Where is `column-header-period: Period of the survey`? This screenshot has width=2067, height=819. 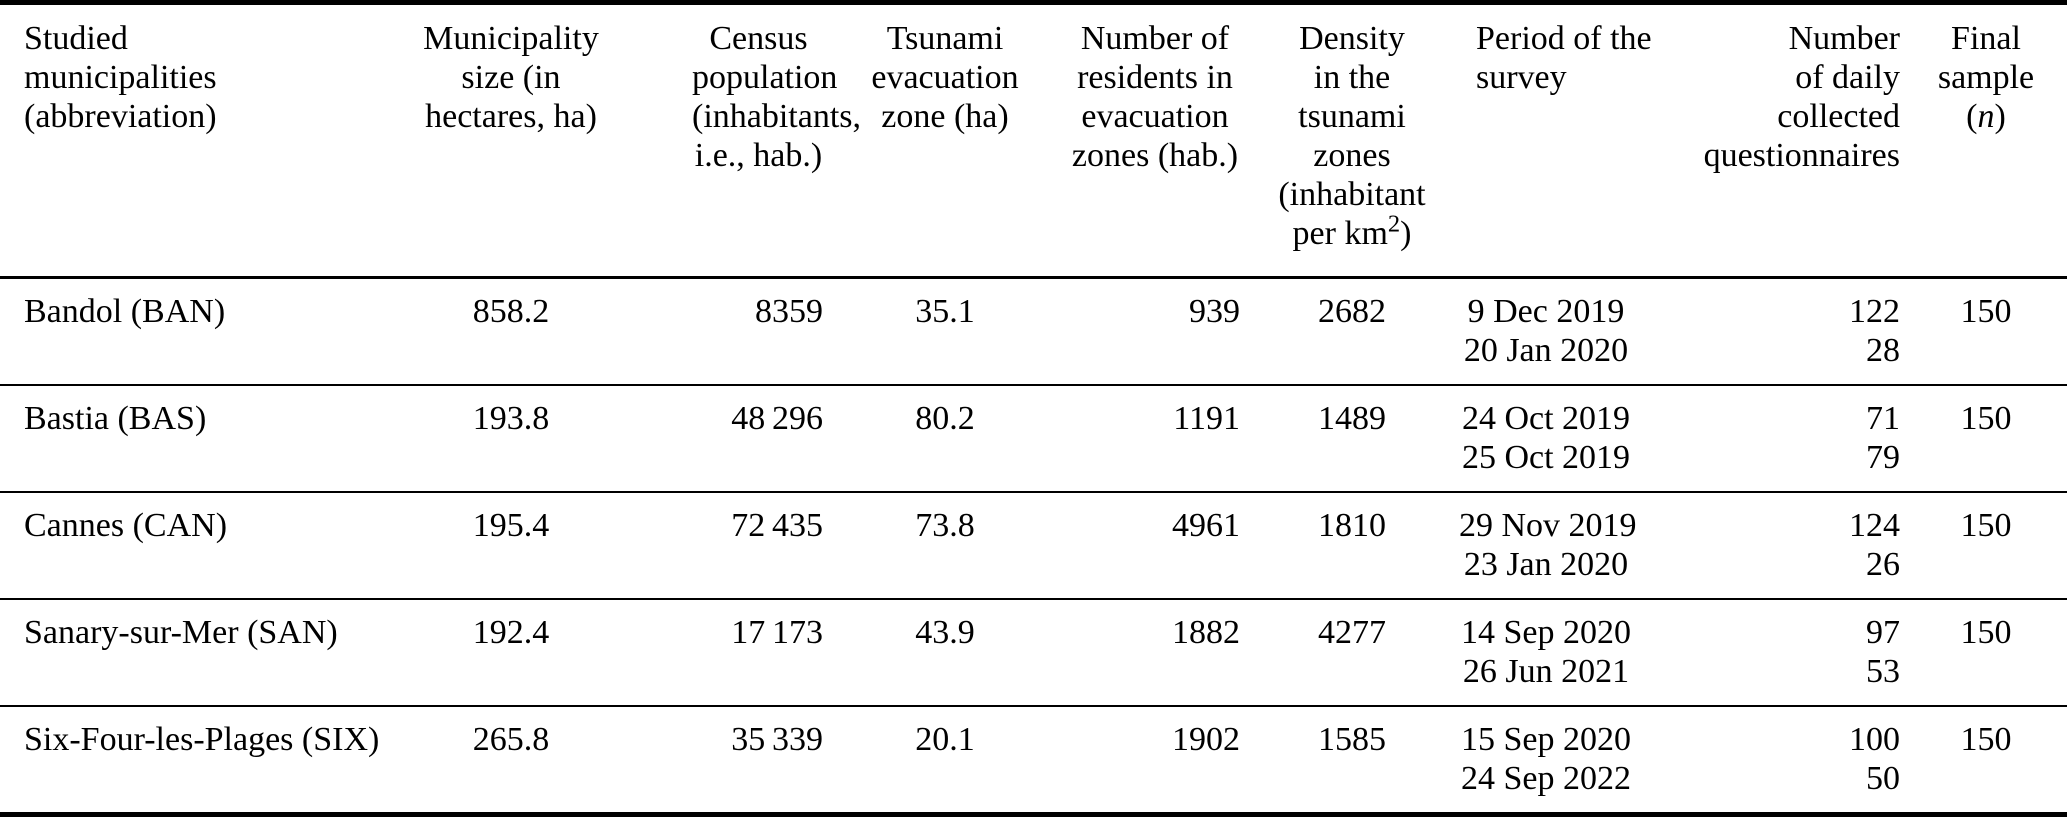
column-header-period: Period of the survey is located at coordinates (1559, 139).